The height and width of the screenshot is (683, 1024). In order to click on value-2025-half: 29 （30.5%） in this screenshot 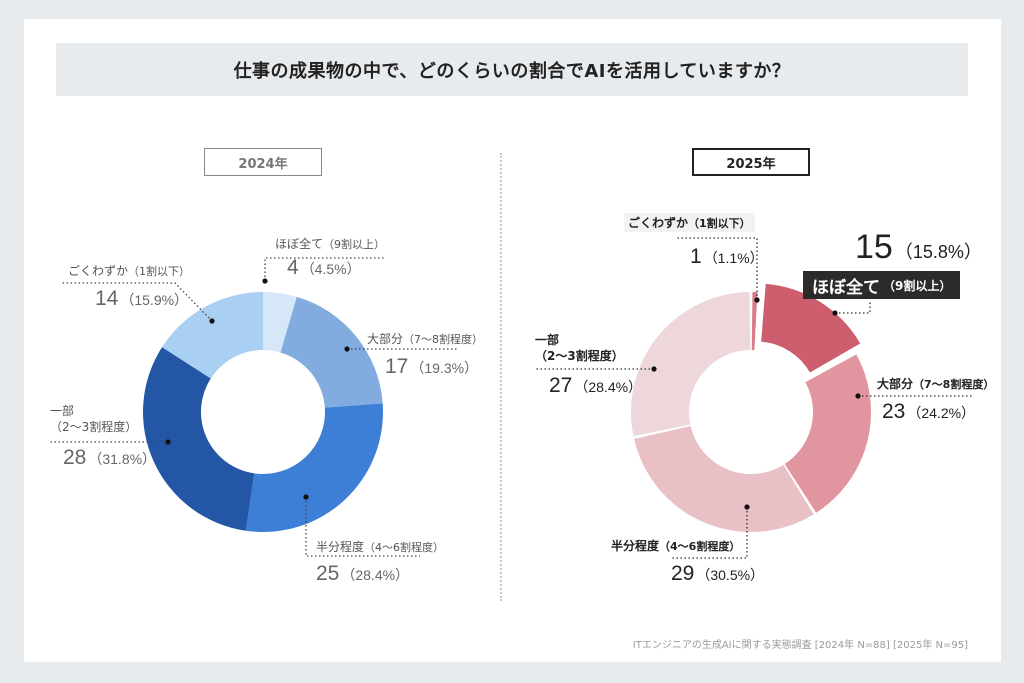, I will do `click(718, 573)`.